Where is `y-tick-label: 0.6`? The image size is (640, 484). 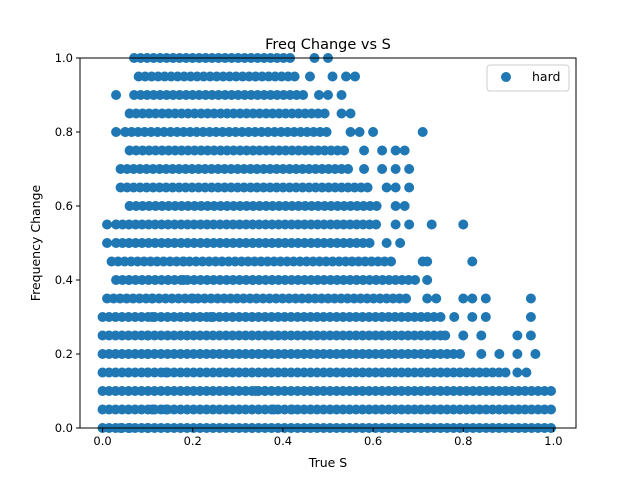 y-tick-label: 0.6 is located at coordinates (64, 206).